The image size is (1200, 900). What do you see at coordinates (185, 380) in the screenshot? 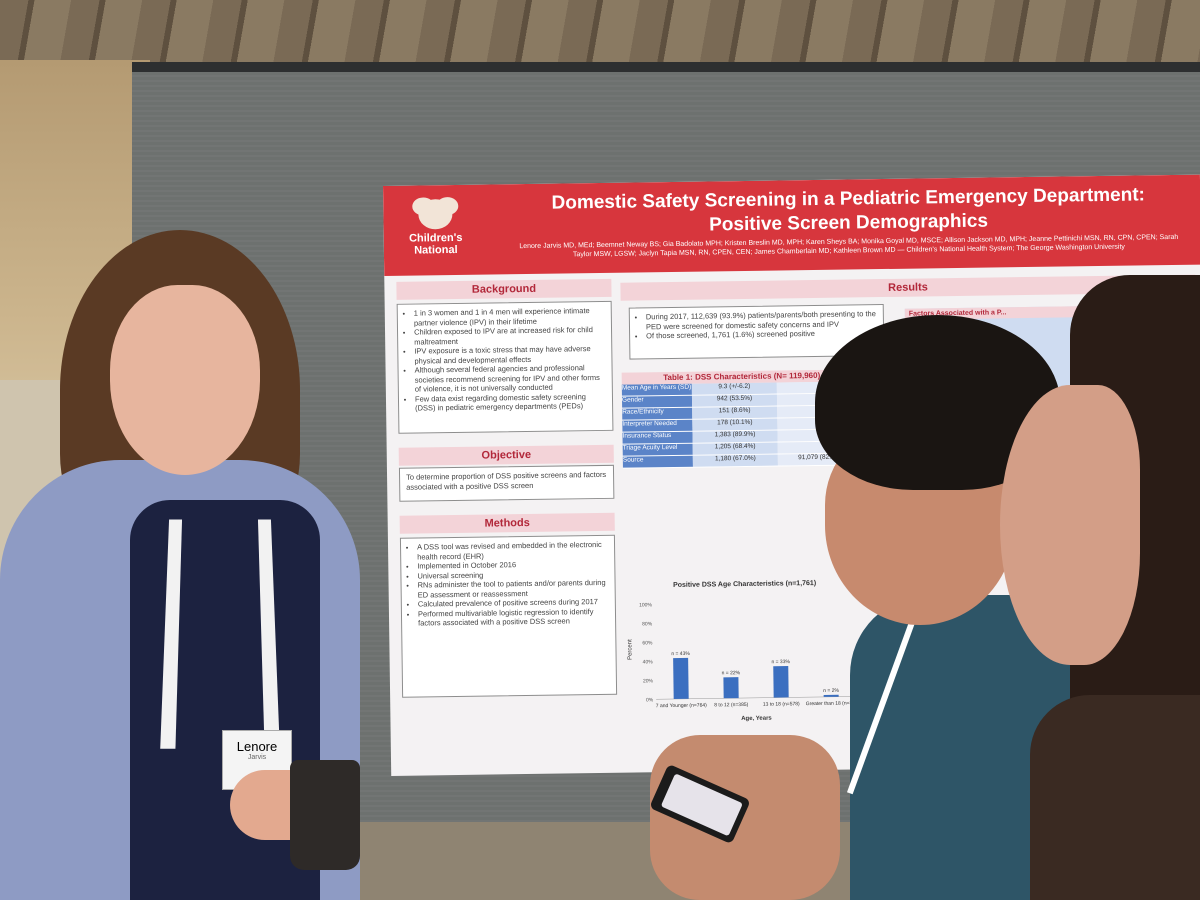
I see `presenter-face` at bounding box center [185, 380].